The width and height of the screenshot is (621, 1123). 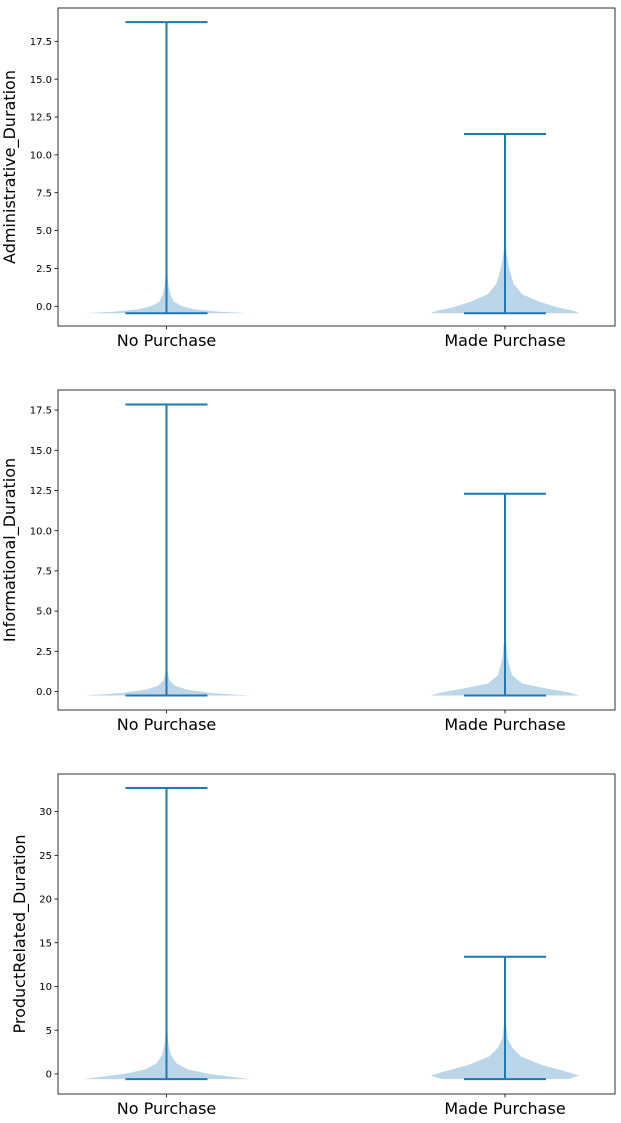 What do you see at coordinates (10, 550) in the screenshot?
I see `y-axis-label: Informational_Duration` at bounding box center [10, 550].